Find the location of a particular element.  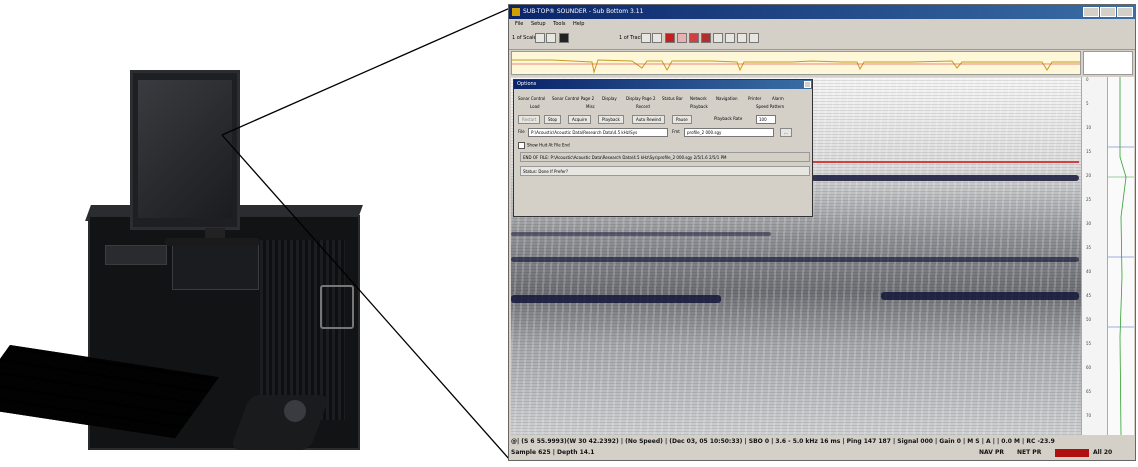

dialog-close-icon is located at coordinates (807, 84).